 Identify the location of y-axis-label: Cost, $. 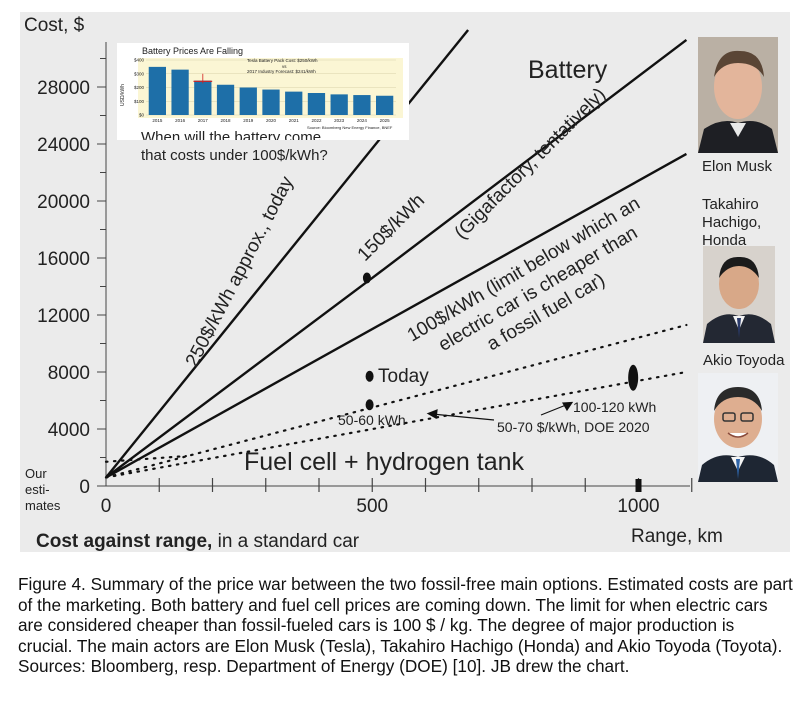
(54, 25).